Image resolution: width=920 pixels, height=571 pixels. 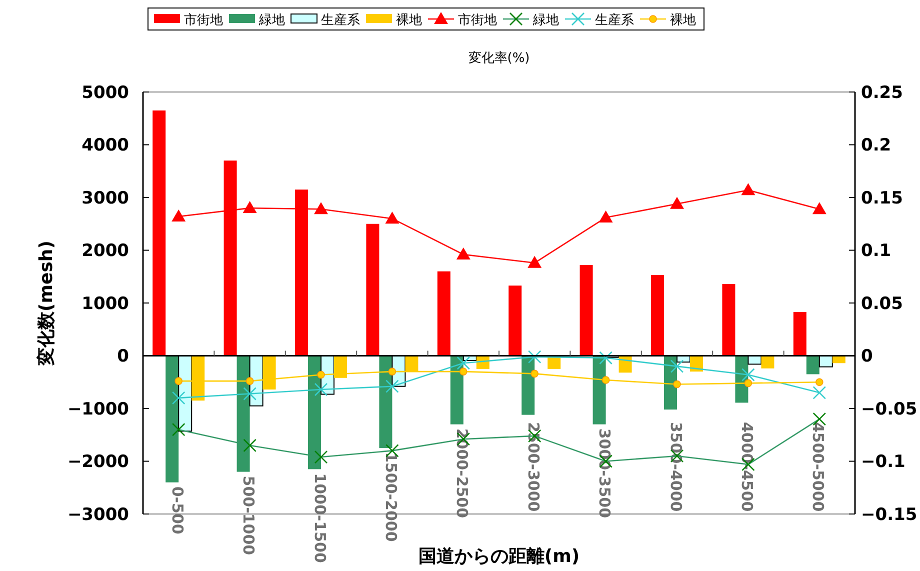 I want to click on y2-tick-label: 0, so click(x=867, y=356).